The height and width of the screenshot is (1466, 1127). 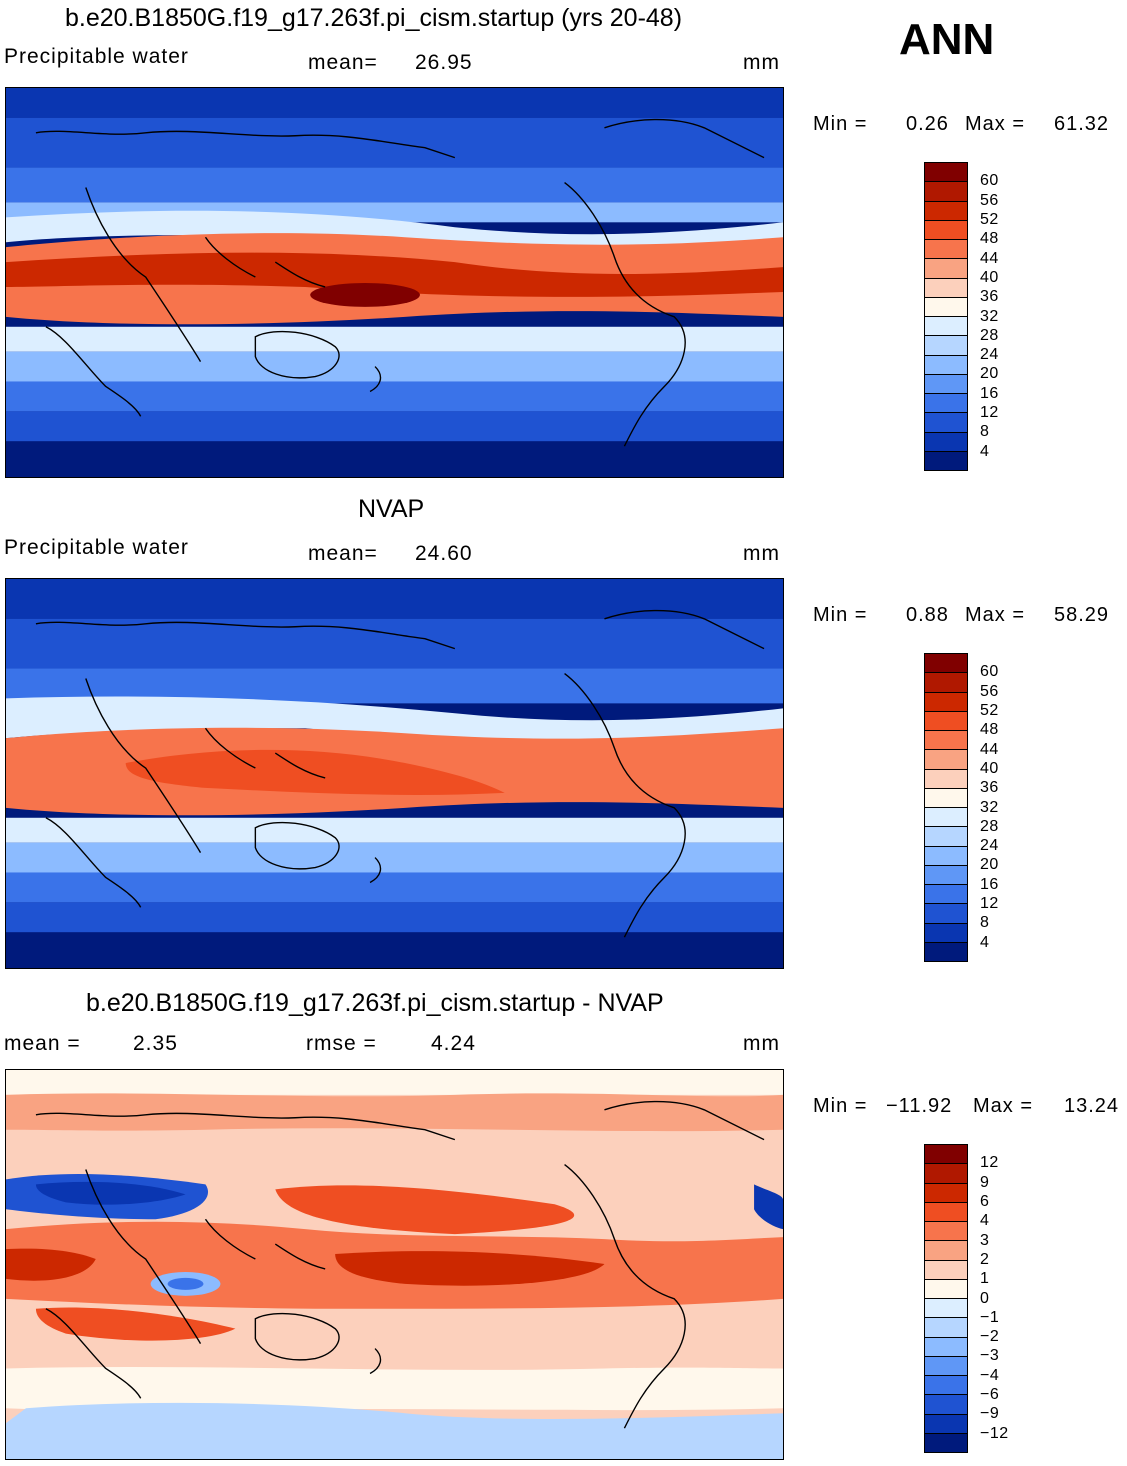 I want to click on colorbar-tick-label: −3, so click(x=990, y=1356).